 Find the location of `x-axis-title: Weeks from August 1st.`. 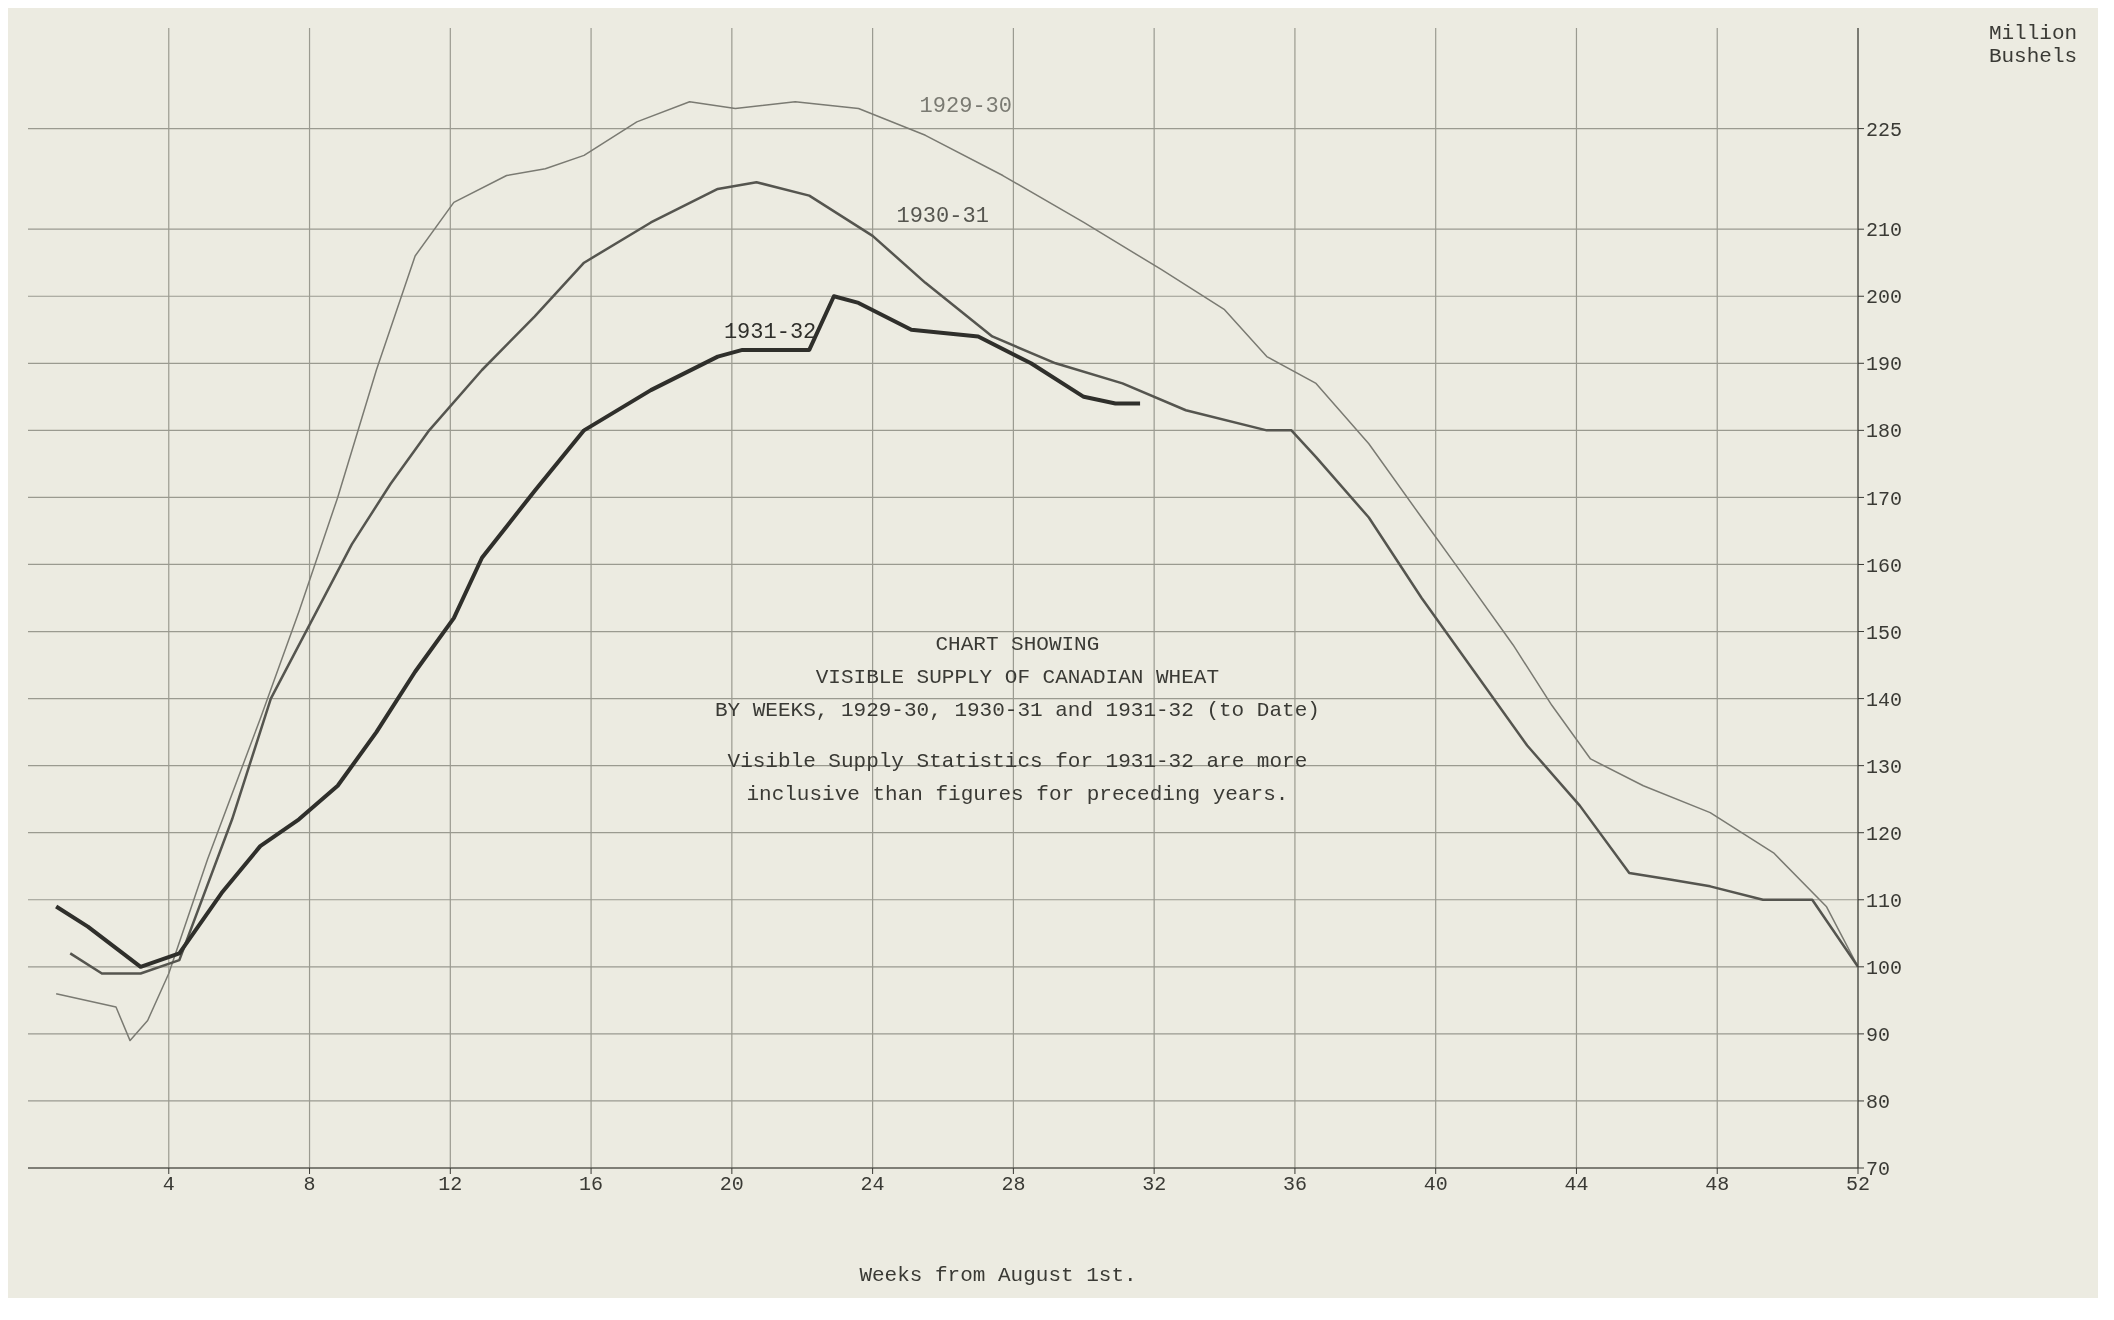

x-axis-title: Weeks from August 1st. is located at coordinates (998, 1275).